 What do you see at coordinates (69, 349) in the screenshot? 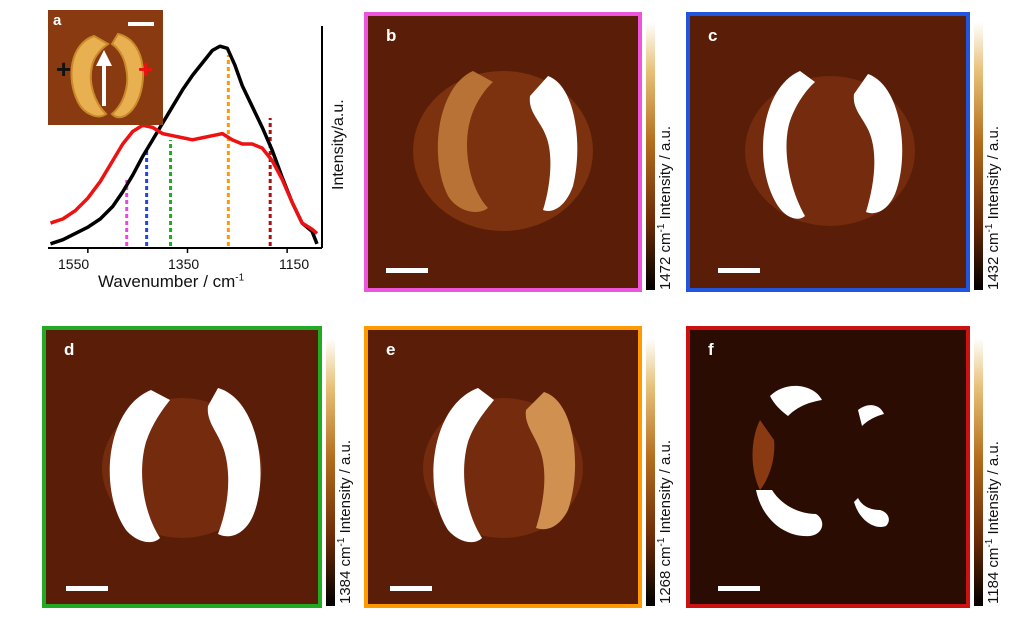
I see `panel-label-d: d` at bounding box center [69, 349].